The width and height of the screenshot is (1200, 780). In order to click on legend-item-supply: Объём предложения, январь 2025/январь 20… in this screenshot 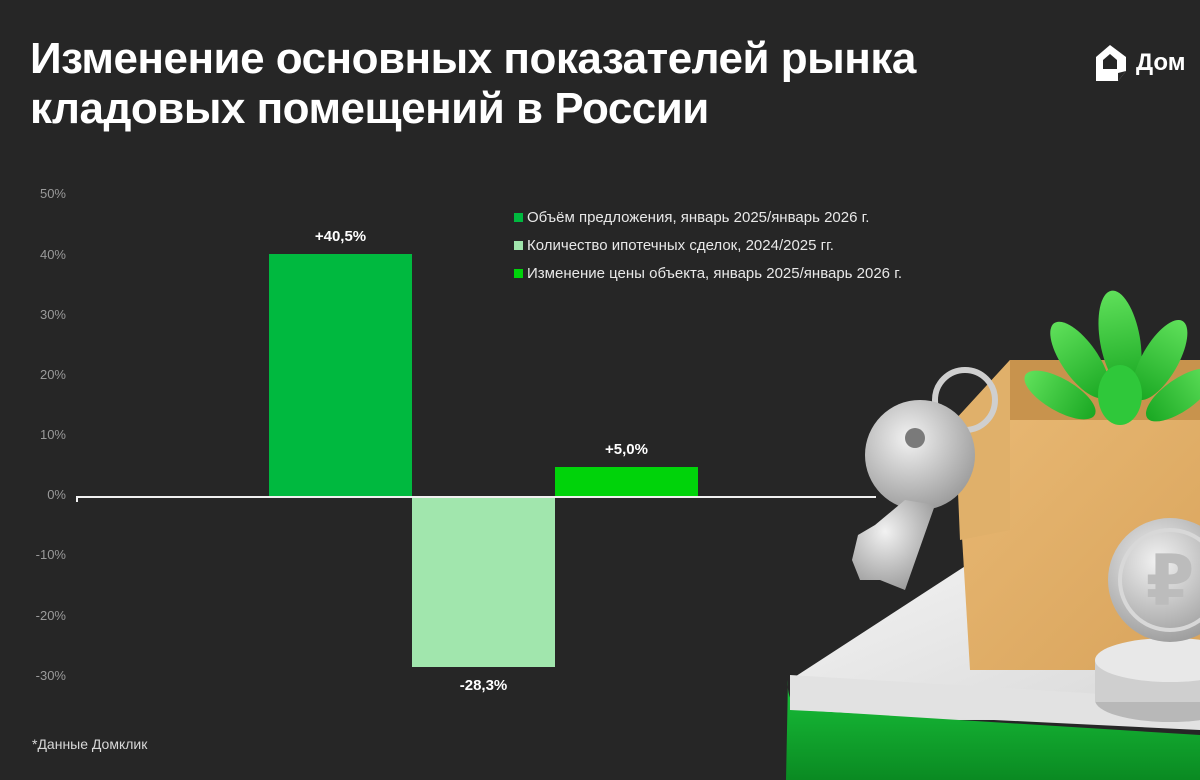, I will do `click(708, 217)`.